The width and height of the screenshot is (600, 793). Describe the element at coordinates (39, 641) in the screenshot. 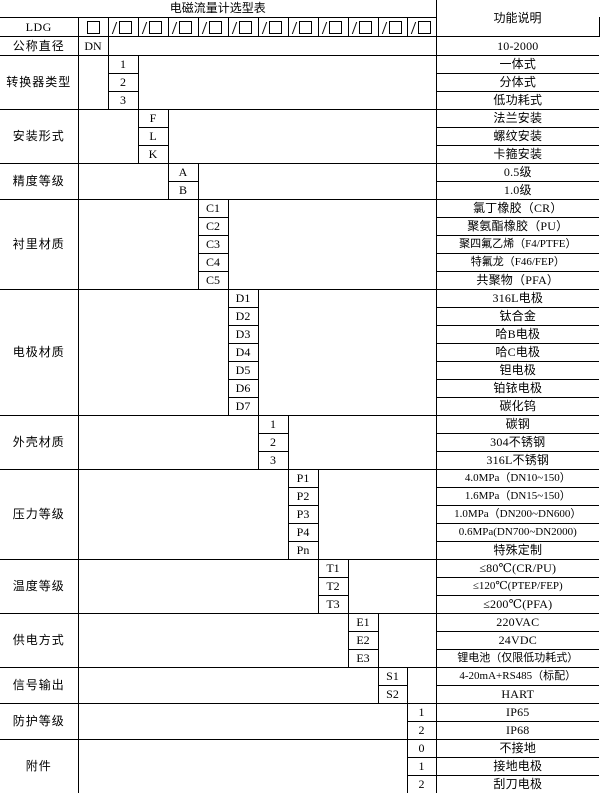

I see `category-power-supply: 供电方式` at that location.